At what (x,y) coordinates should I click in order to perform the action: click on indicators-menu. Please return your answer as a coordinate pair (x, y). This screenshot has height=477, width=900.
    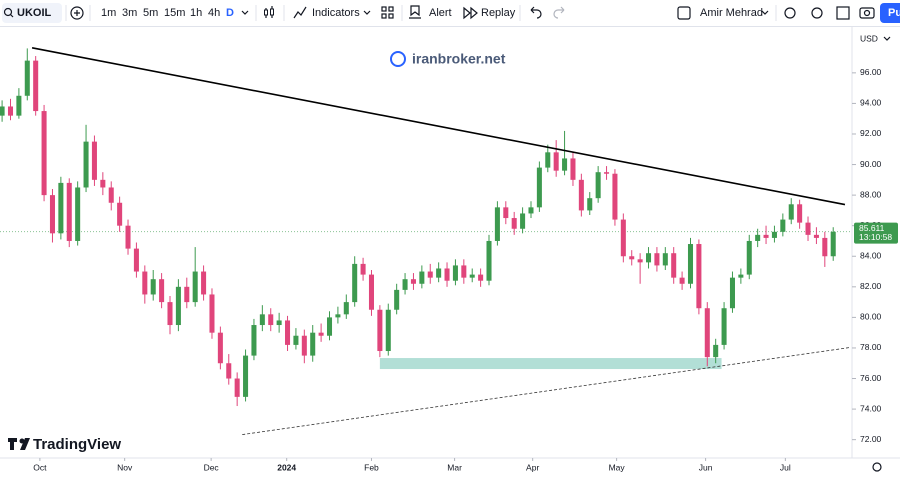
    Looking at the image, I should click on (367, 12).